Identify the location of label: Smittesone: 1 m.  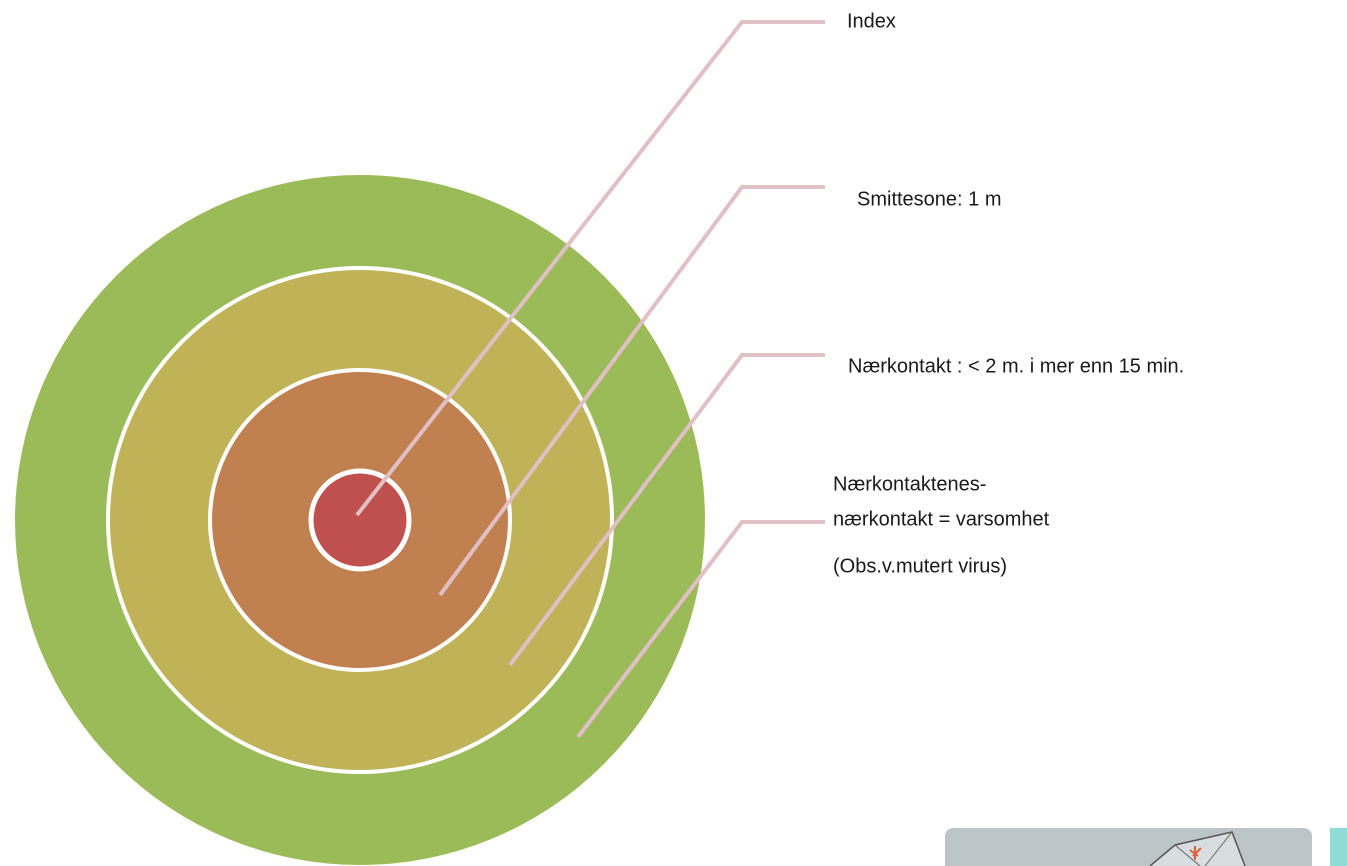
(929, 199).